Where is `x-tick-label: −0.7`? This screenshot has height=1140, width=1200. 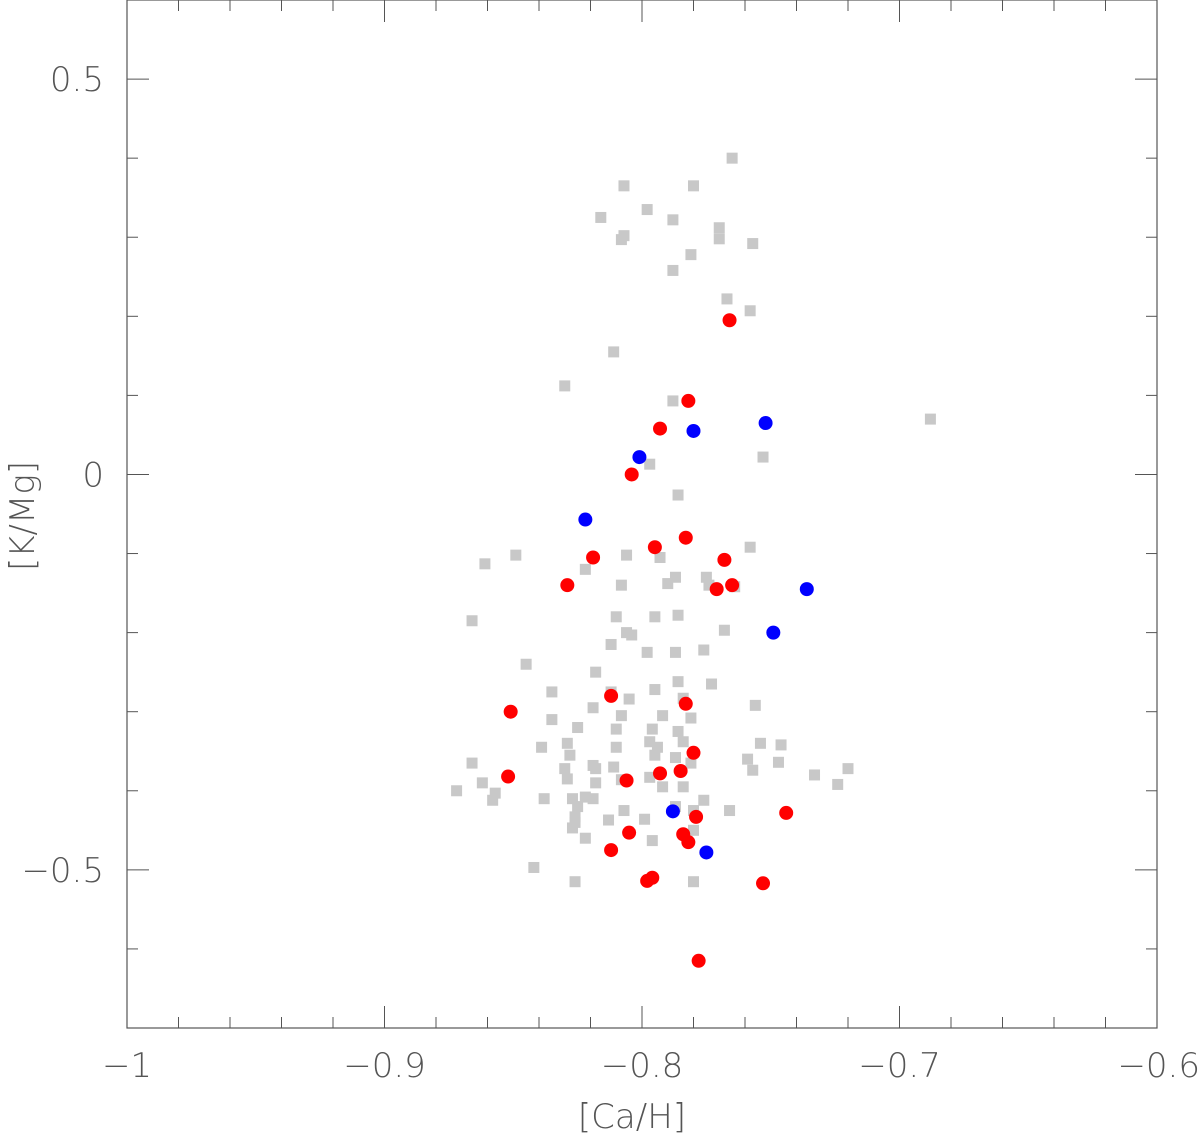 x-tick-label: −0.7 is located at coordinates (899, 1066).